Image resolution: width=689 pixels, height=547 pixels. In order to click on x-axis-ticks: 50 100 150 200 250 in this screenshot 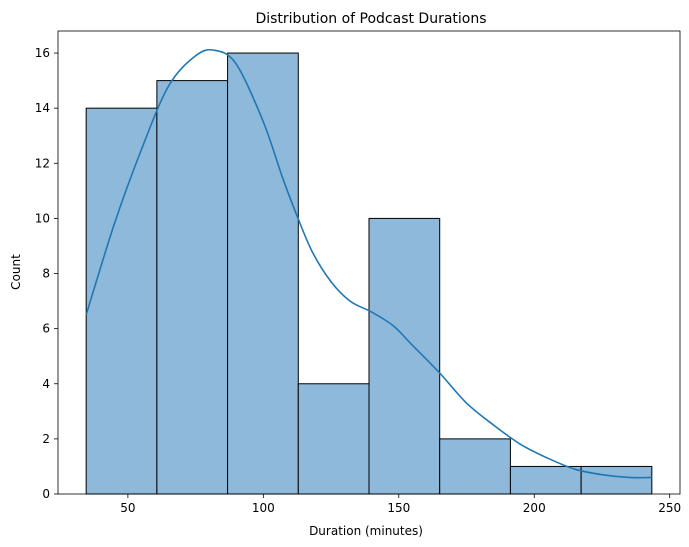, I will do `click(400, 504)`.